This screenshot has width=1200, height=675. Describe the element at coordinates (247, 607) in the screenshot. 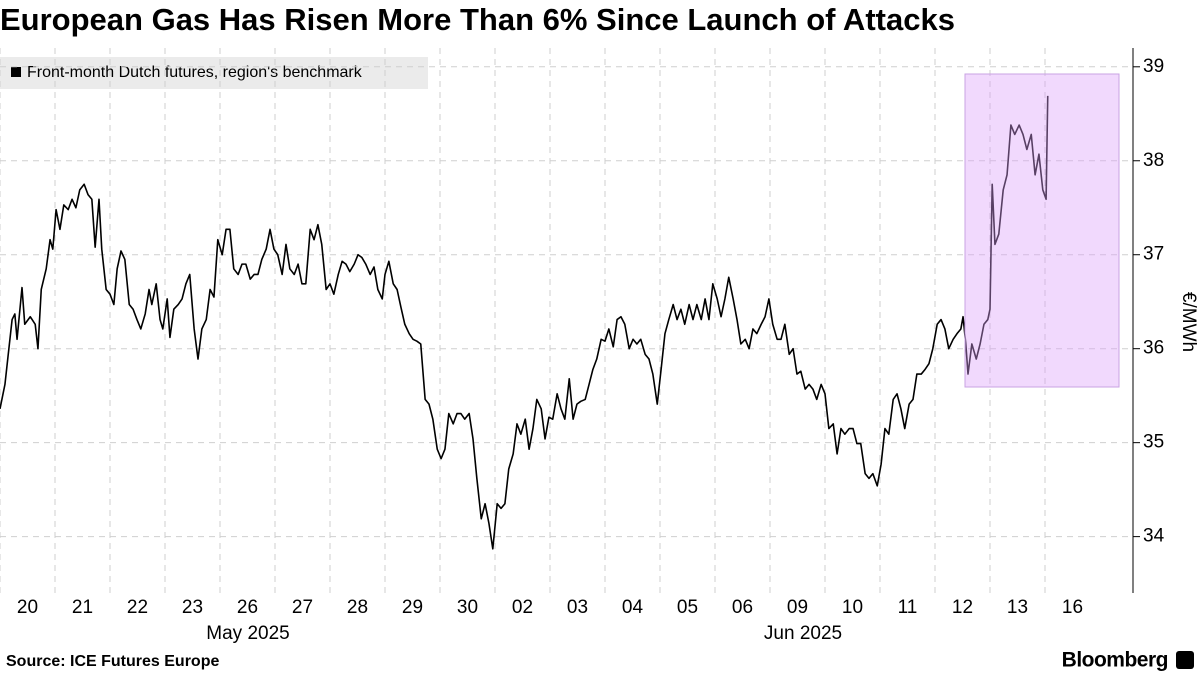

I see `x-tick-label: 26` at that location.